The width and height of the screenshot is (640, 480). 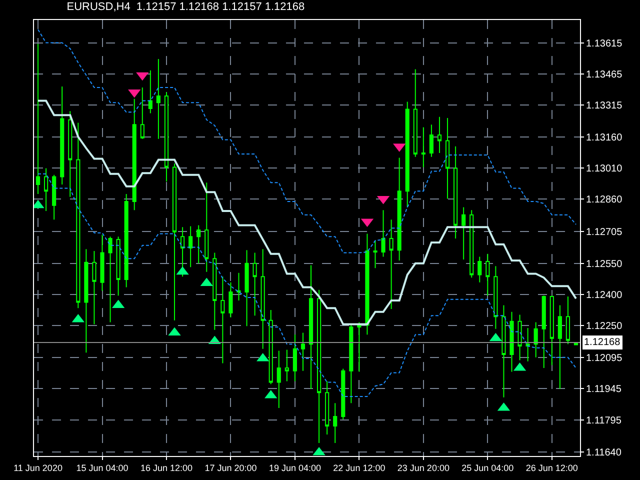 I want to click on x-tick-label: 17 Jun 20:00, so click(x=230, y=467).